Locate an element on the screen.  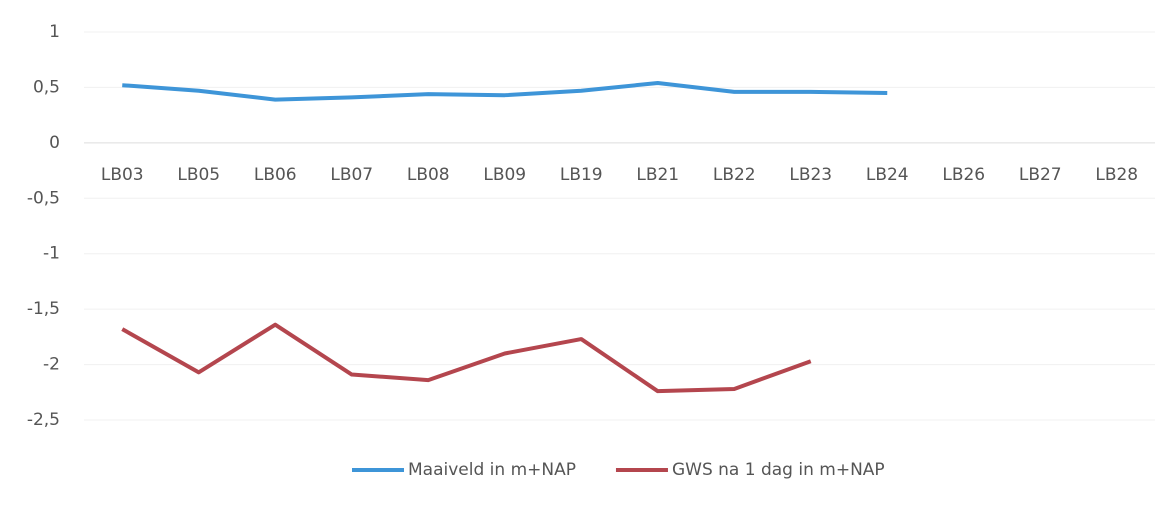
legend-label: Maaiveld in m+NAP is located at coordinates (492, 470).